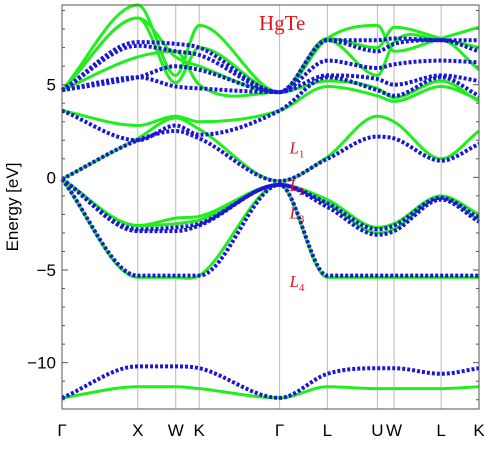 The image size is (485, 467). What do you see at coordinates (302, 220) in the screenshot?
I see `band-label-subscript: 3` at bounding box center [302, 220].